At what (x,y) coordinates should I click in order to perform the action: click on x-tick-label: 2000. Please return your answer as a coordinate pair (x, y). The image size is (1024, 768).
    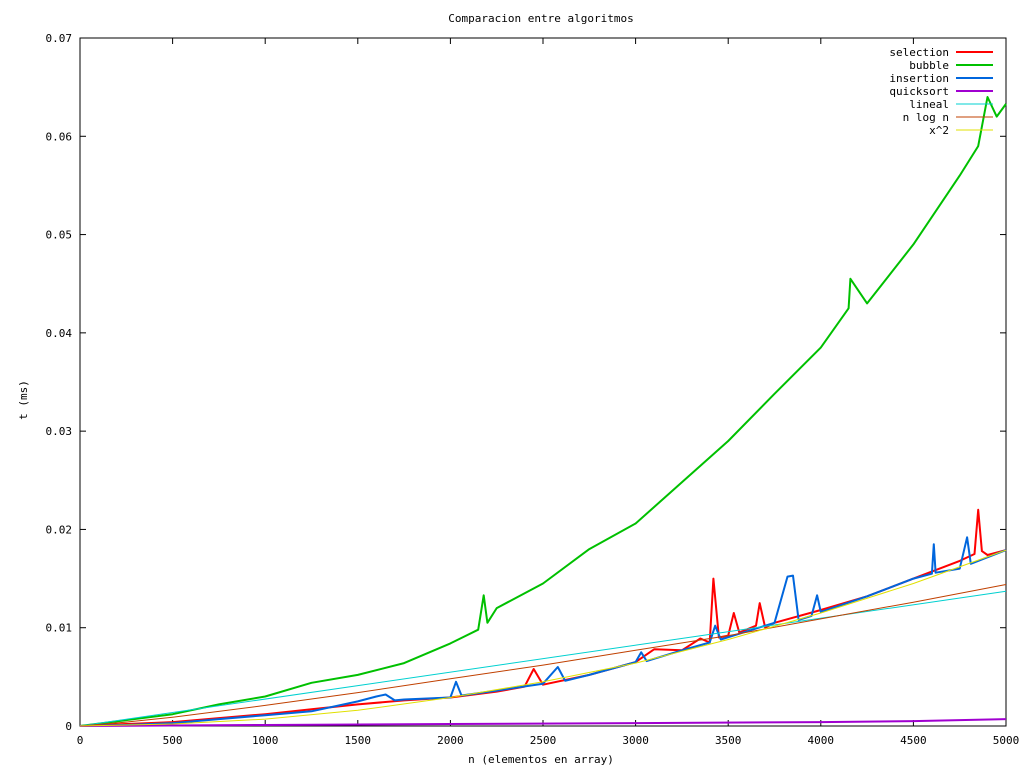
    Looking at the image, I should click on (450, 740).